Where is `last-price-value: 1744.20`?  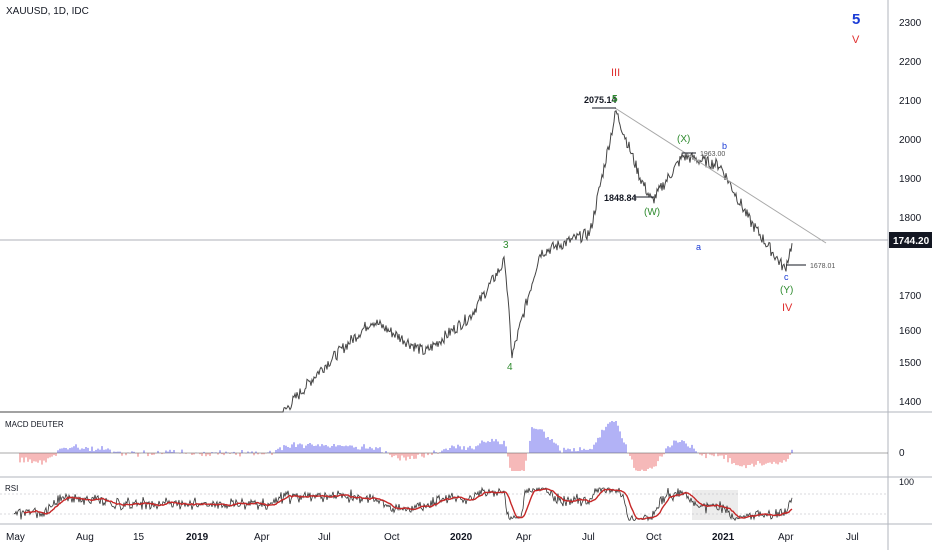 last-price-value: 1744.20 is located at coordinates (911, 241).